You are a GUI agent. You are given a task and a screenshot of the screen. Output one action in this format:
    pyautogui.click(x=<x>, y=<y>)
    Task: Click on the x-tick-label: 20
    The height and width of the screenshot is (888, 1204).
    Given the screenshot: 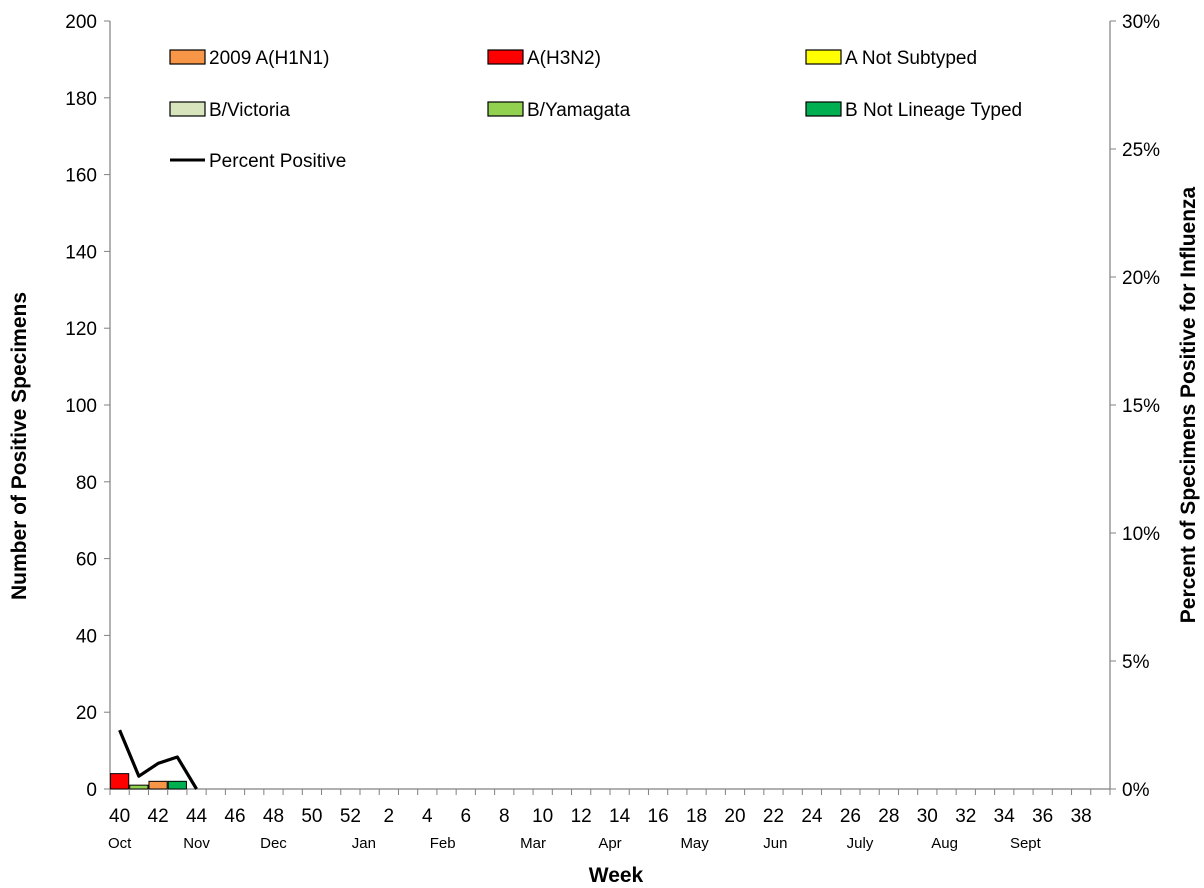 What is the action you would take?
    pyautogui.click(x=734, y=816)
    